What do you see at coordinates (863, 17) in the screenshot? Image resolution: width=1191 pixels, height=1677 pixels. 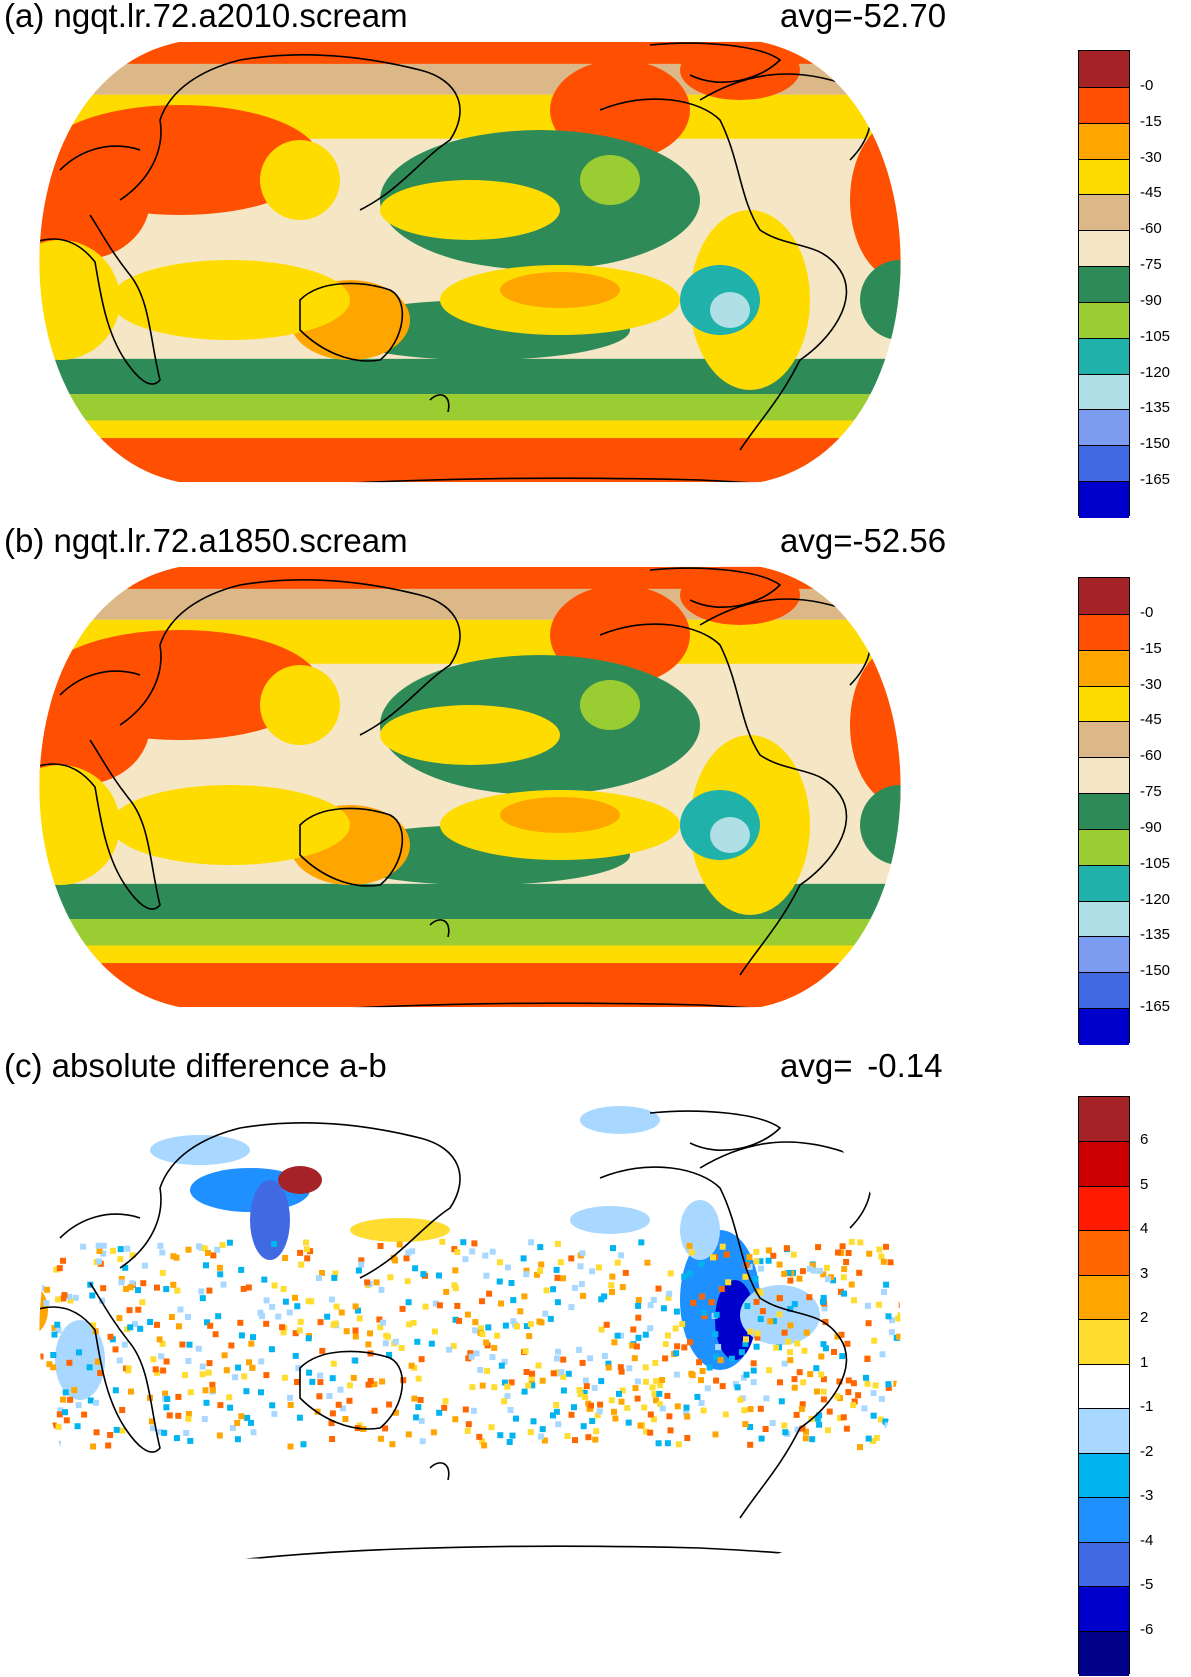 I see `panel-average: avg=-52.70` at bounding box center [863, 17].